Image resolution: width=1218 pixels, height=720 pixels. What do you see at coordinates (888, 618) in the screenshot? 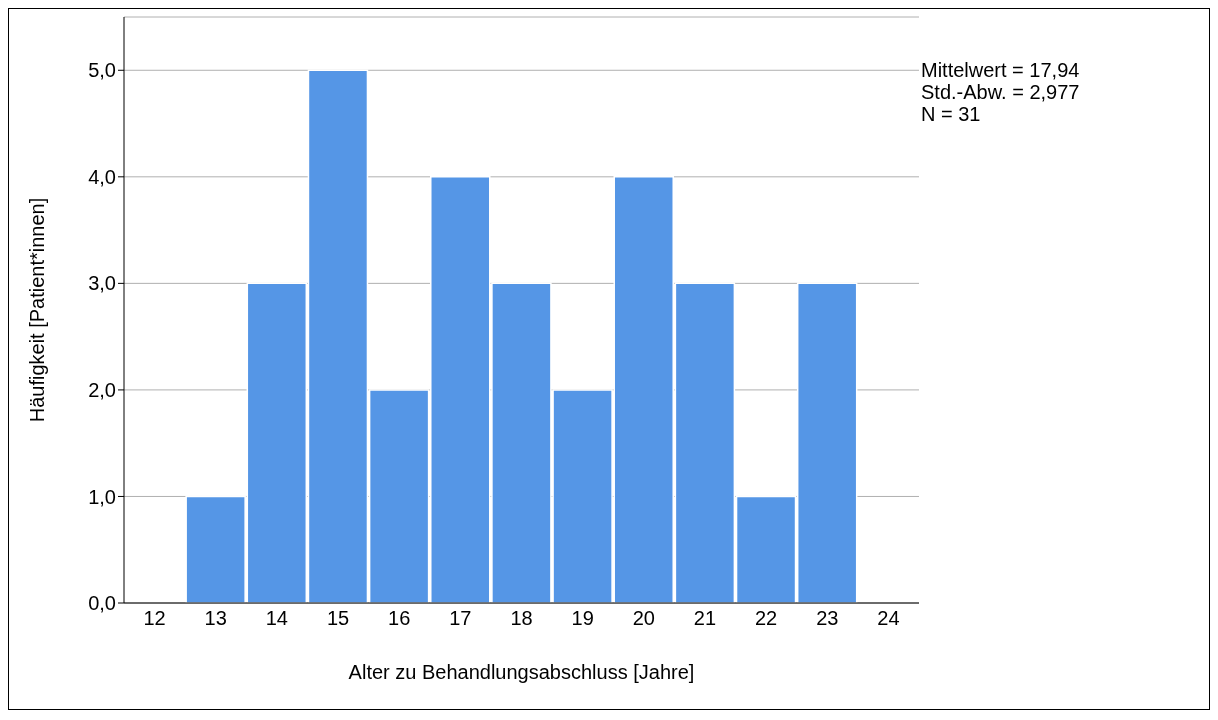
I see `x-tick-label: 24` at bounding box center [888, 618].